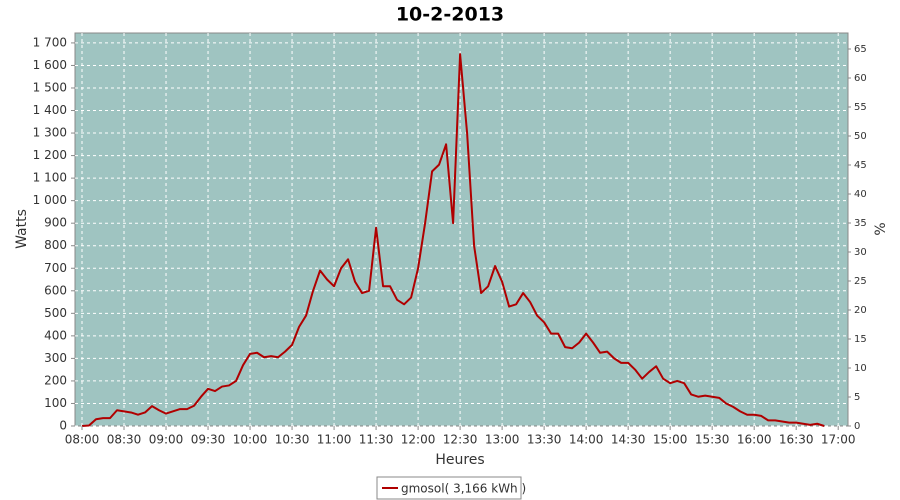 Image resolution: width=900 pixels, height=500 pixels. I want to click on x-tick-label: 13:30, so click(544, 440).